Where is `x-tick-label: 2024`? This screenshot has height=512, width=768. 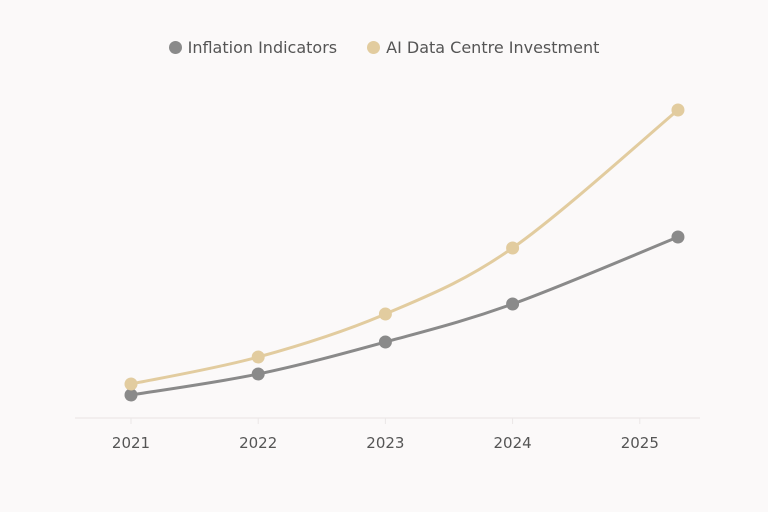 x-tick-label: 2024 is located at coordinates (513, 443).